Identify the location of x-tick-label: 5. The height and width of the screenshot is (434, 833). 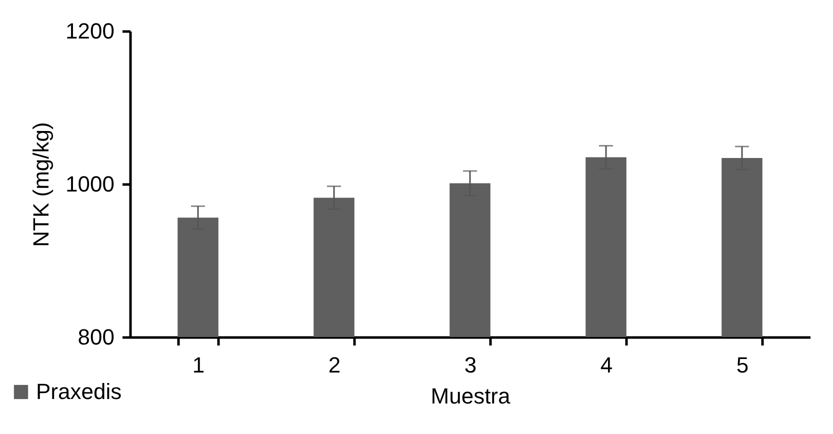
(742, 365).